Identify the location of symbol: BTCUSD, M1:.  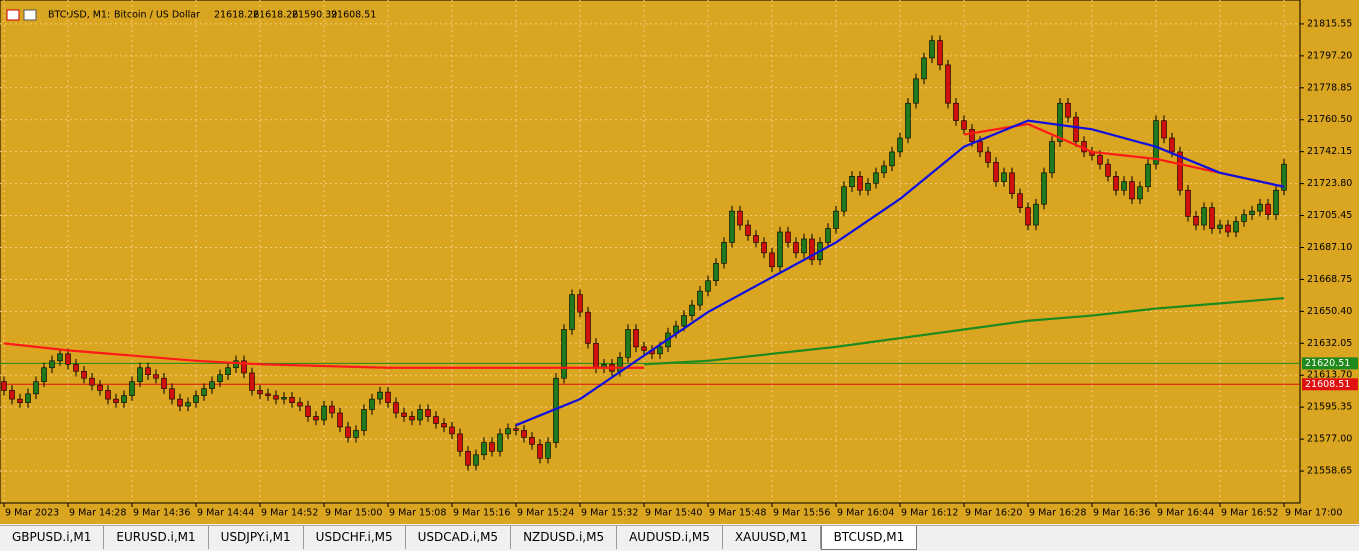
(79, 15).